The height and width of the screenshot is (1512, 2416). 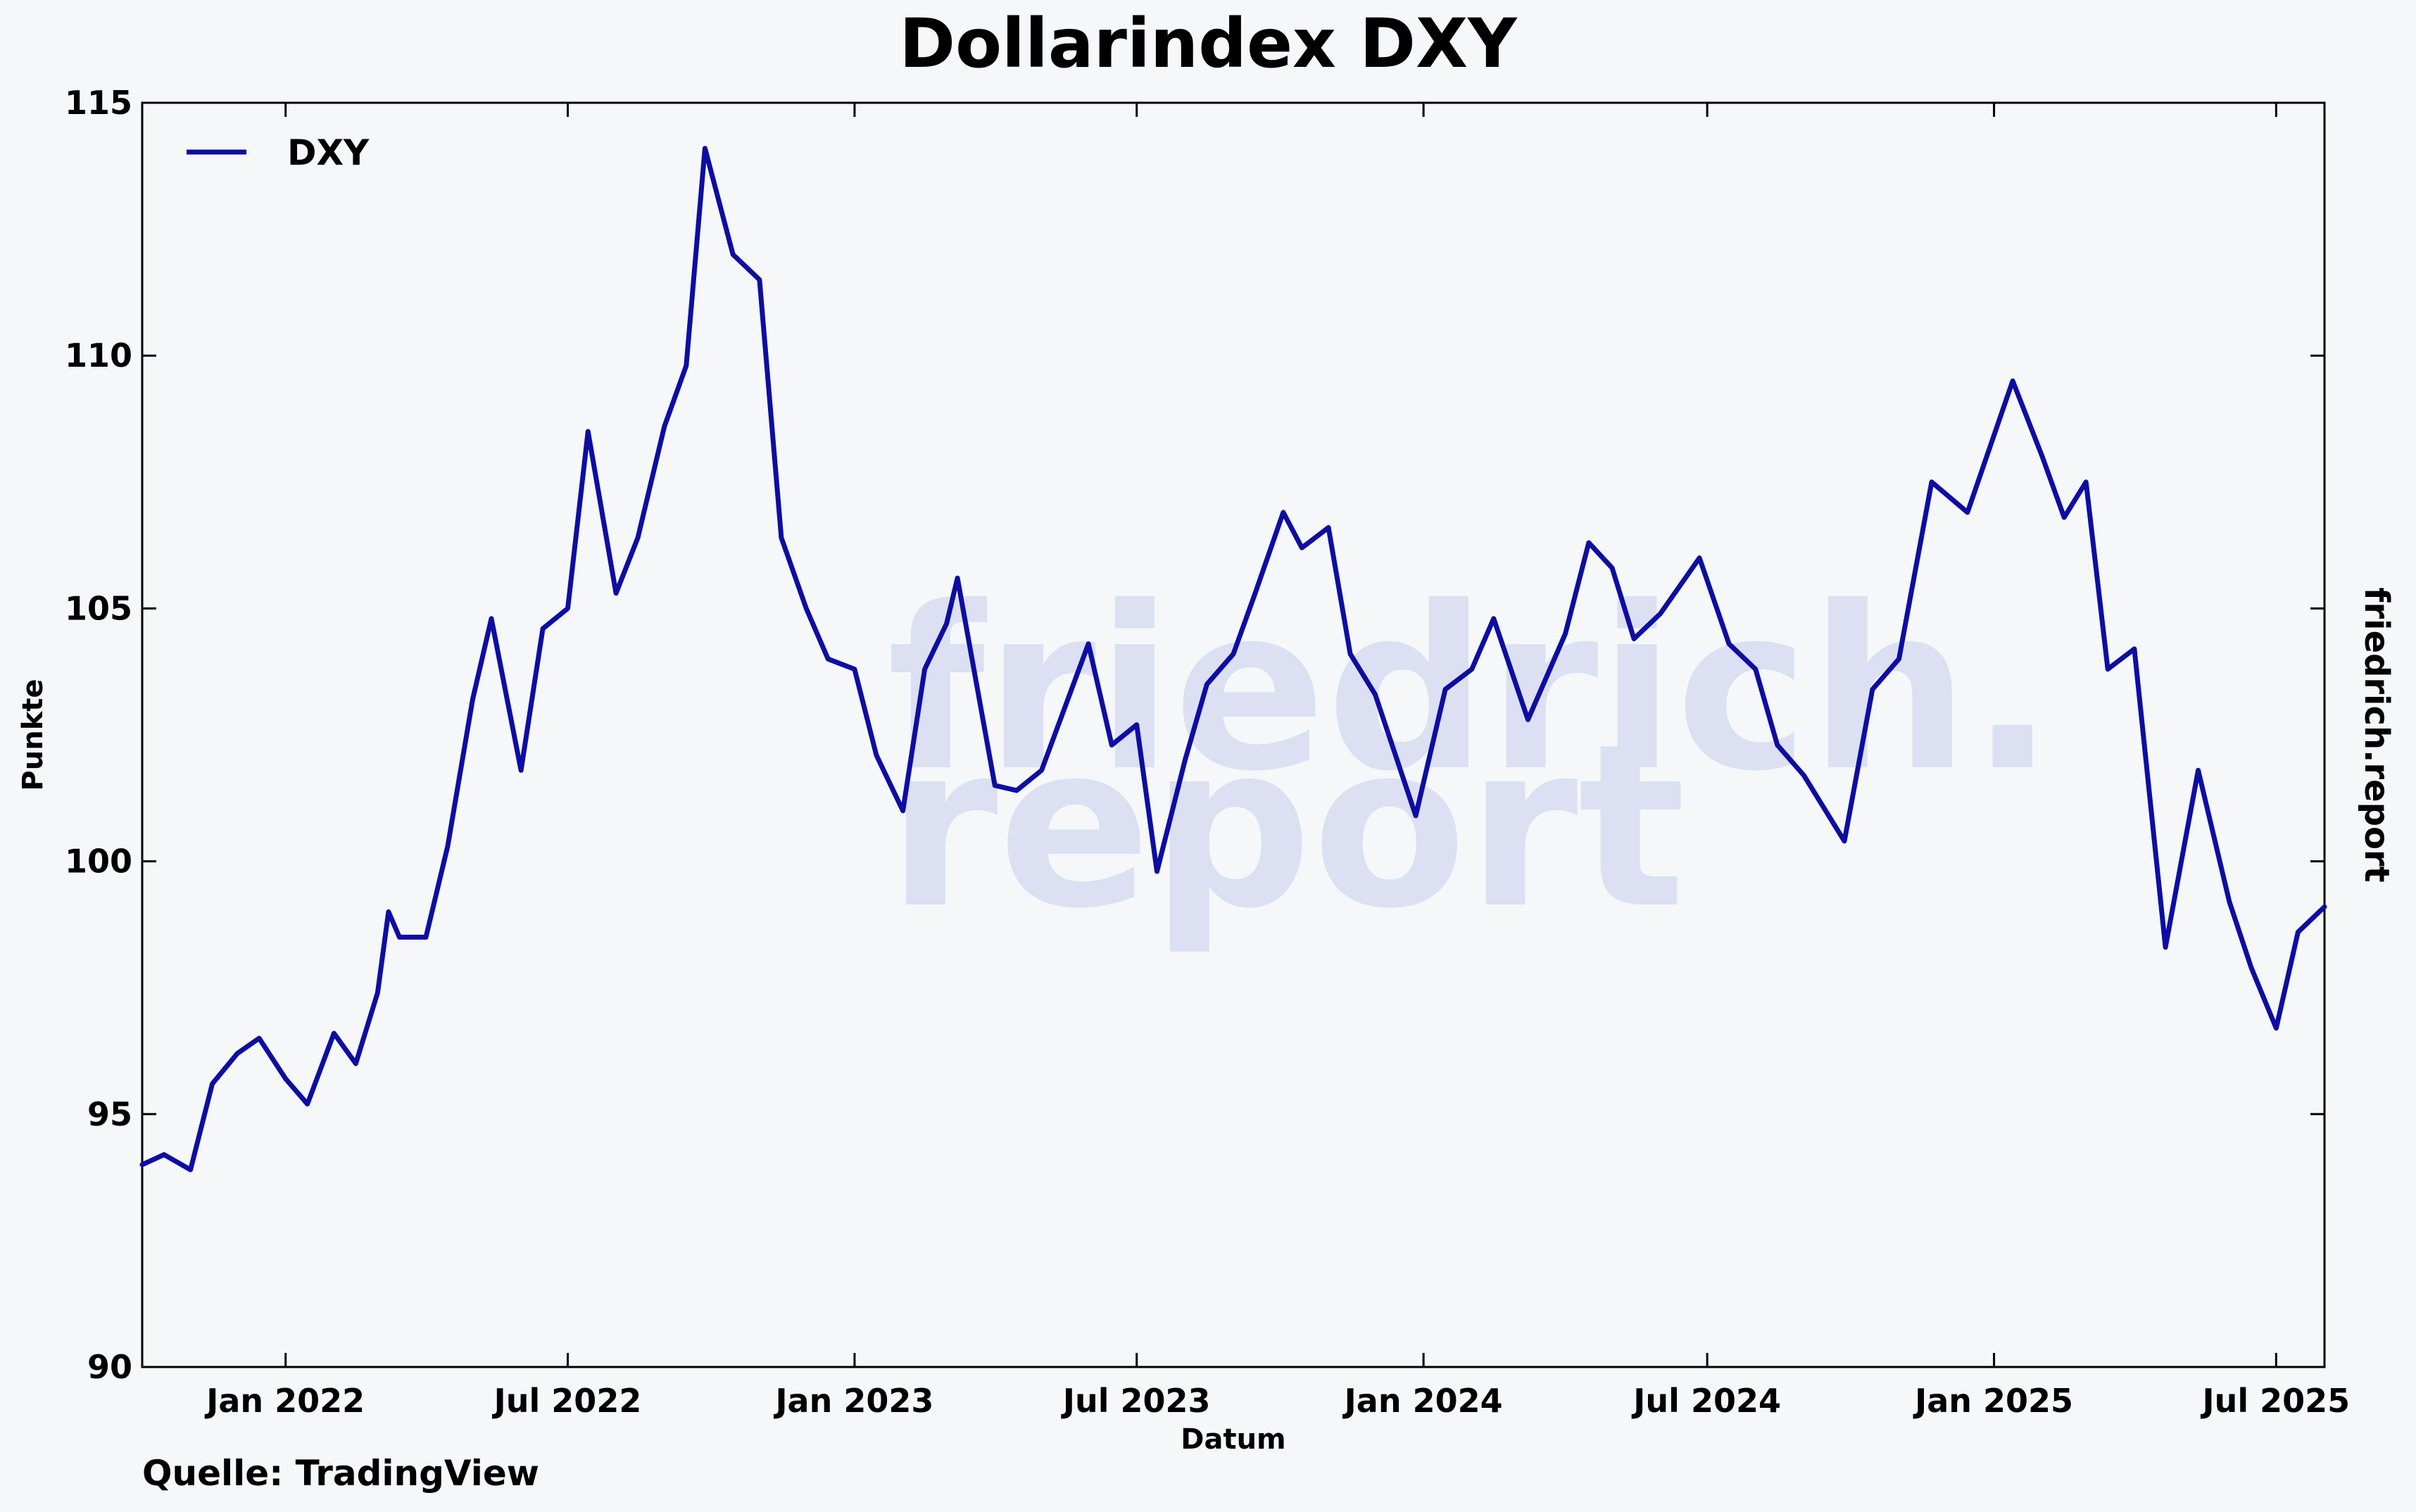 I want to click on y-axis-label: Punkte, so click(x=33, y=734).